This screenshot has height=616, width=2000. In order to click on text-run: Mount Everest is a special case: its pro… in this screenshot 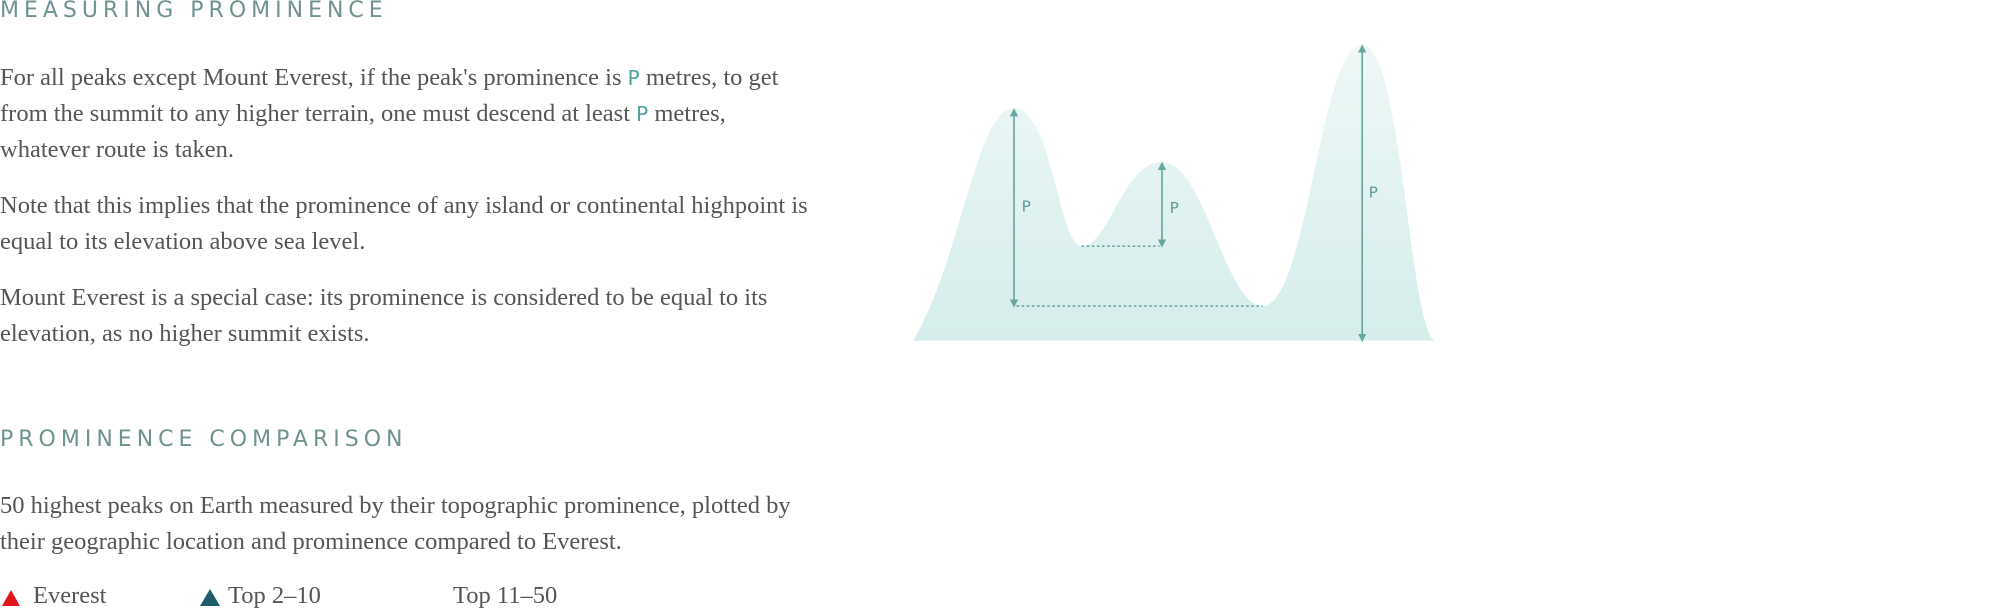, I will do `click(384, 315)`.